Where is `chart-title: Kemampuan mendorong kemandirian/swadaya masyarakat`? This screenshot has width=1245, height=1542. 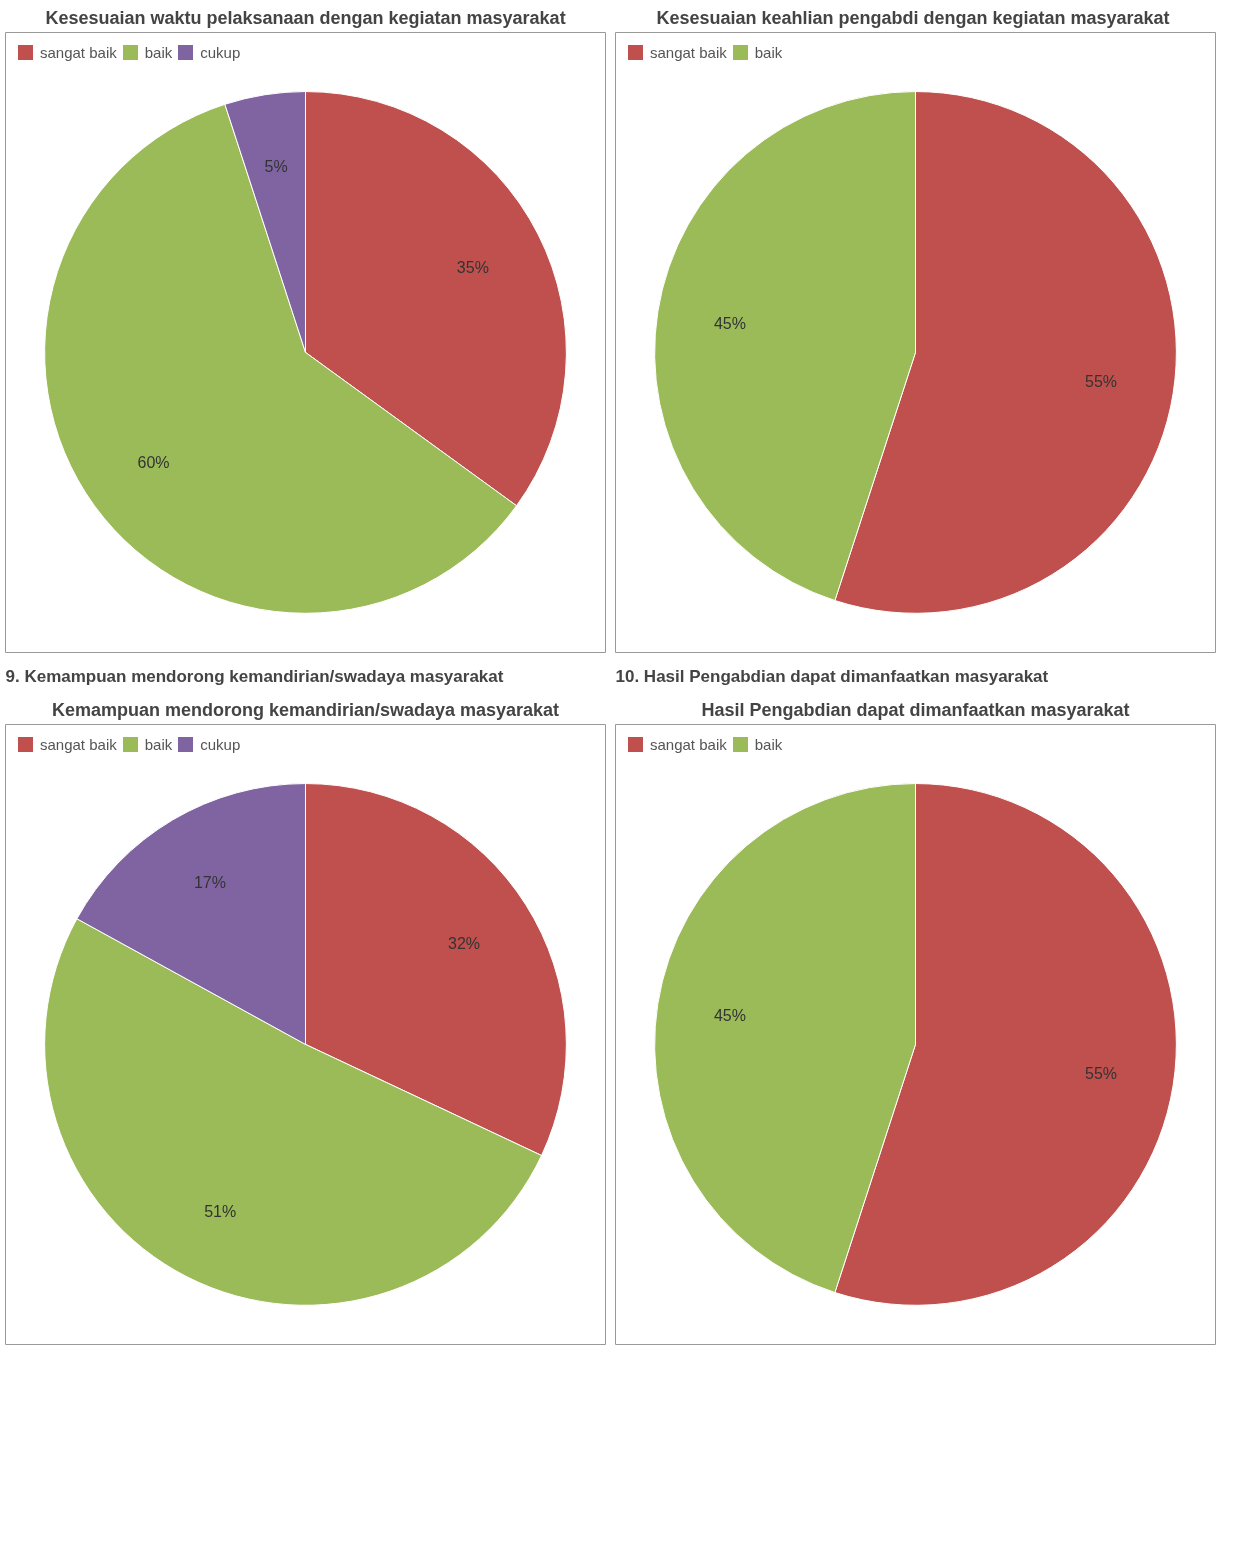
chart-title: Kemampuan mendorong kemandirian/swadaya masyarakat is located at coordinates (305, 709).